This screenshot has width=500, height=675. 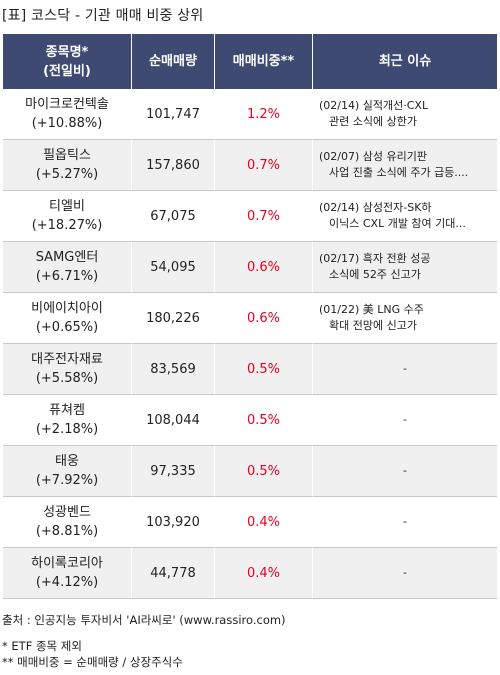 I want to click on trading-ratio: 1.2%, so click(x=264, y=114).